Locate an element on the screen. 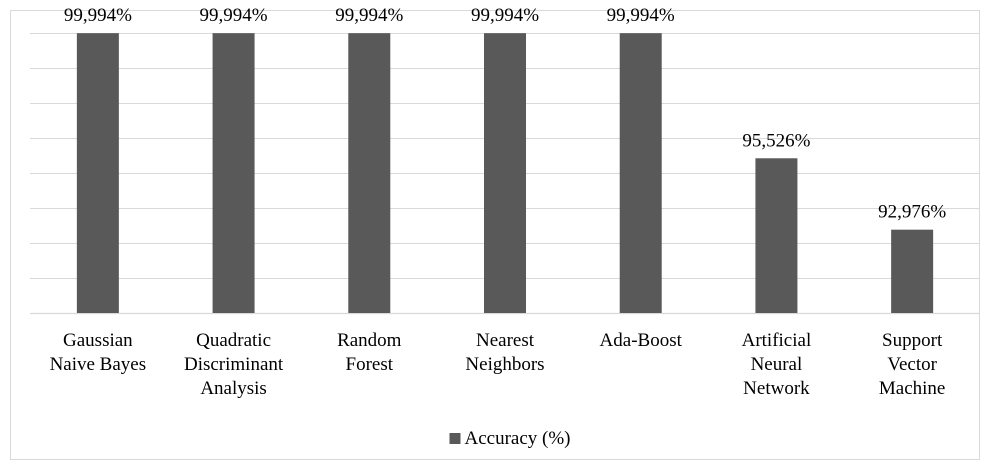  data-label: 92,976% is located at coordinates (912, 212).